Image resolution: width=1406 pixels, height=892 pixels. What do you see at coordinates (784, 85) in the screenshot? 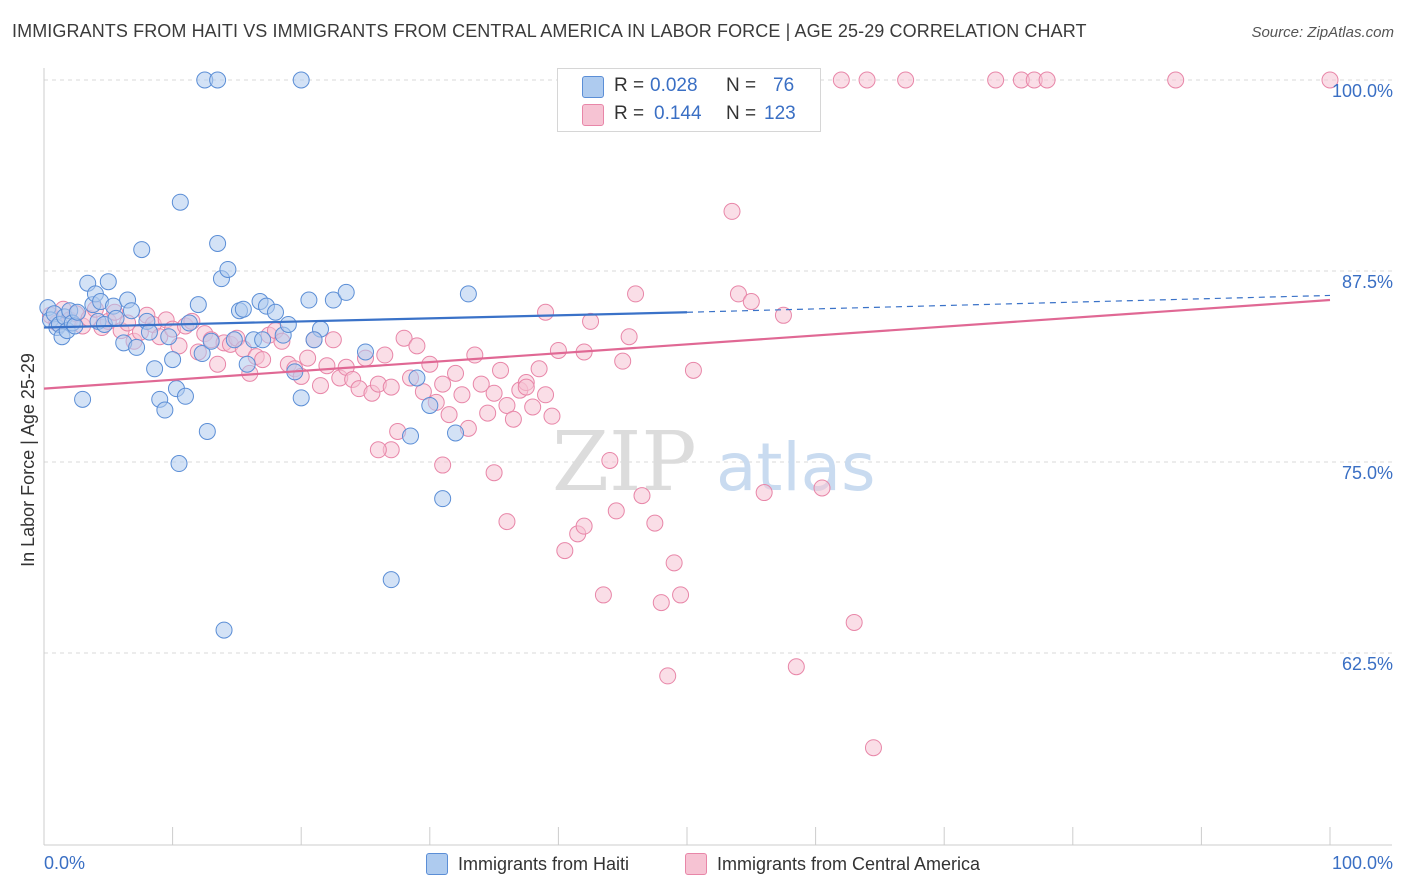
I see `n-value-haiti: 76` at bounding box center [784, 85].